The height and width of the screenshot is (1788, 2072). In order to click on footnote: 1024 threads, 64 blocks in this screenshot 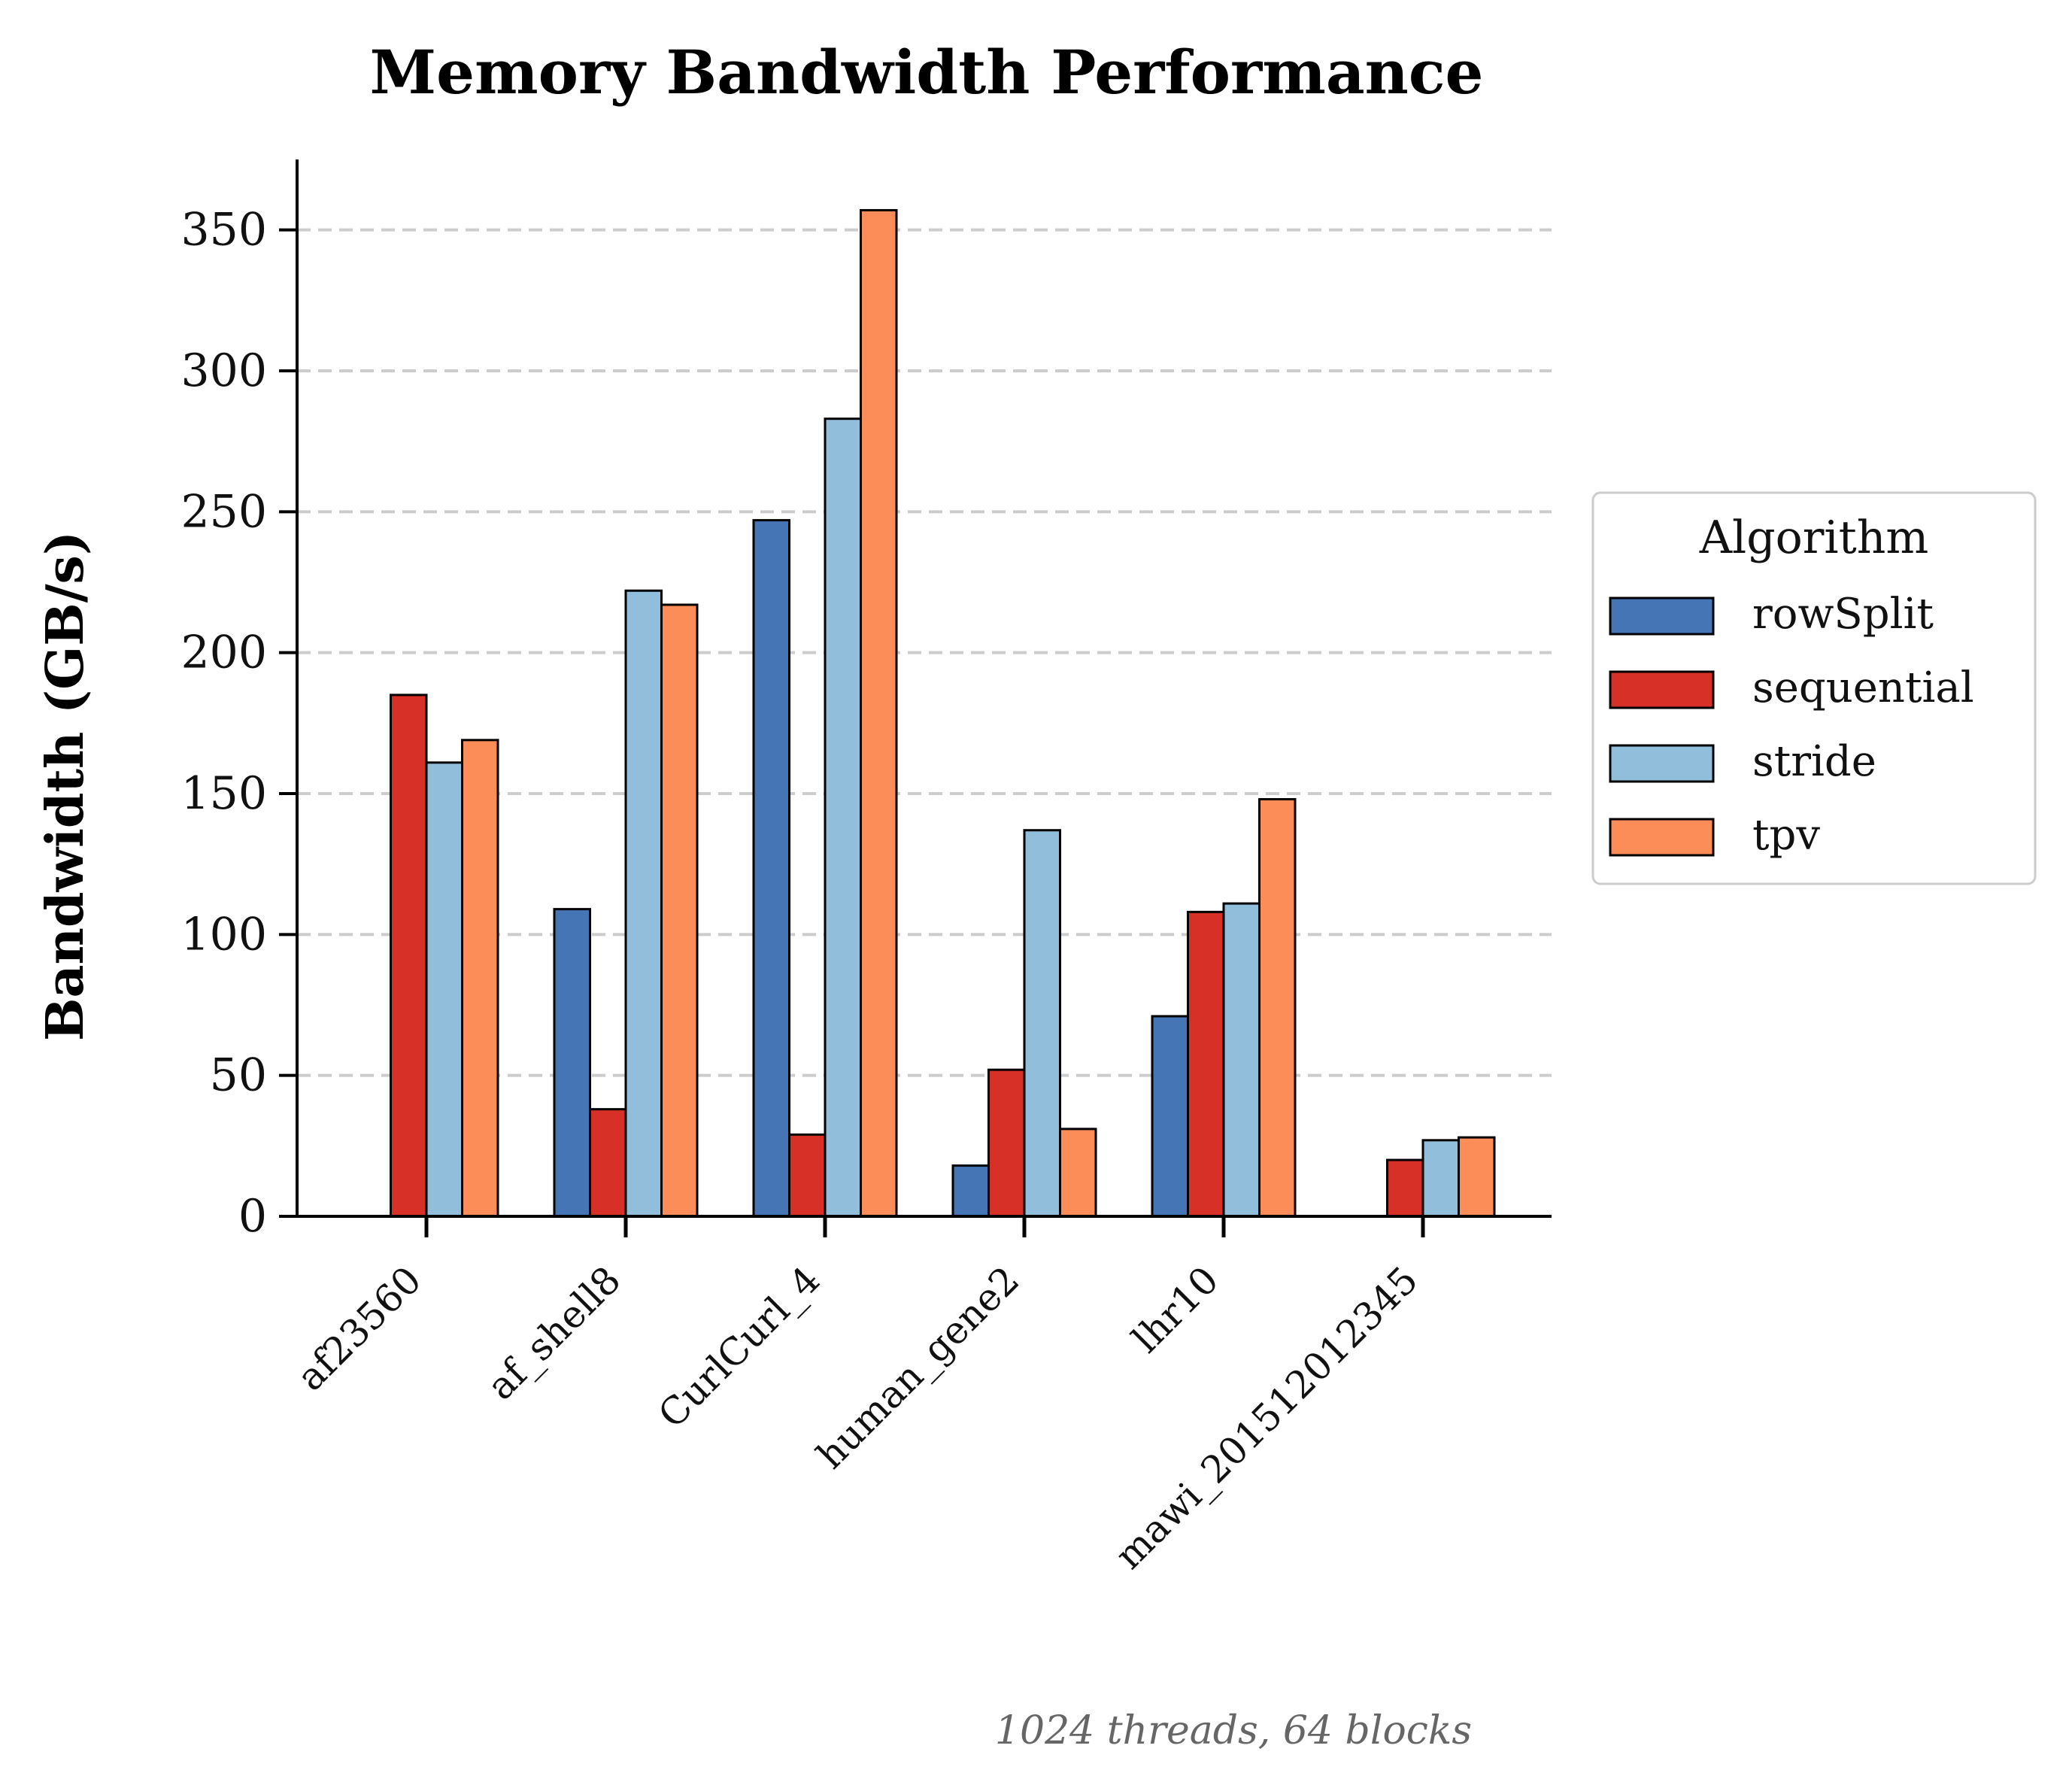, I will do `click(1233, 1731)`.